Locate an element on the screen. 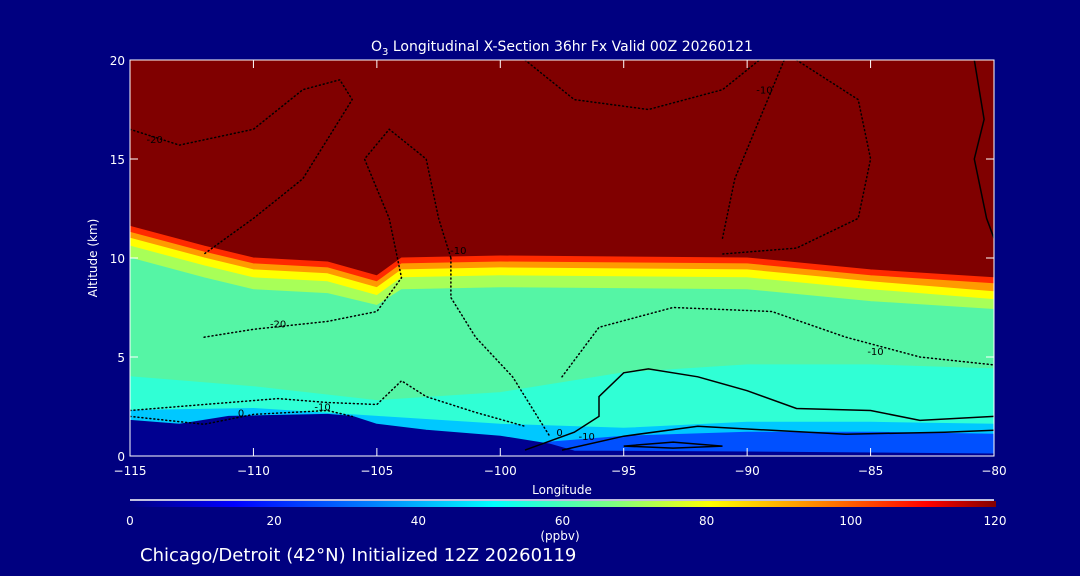  y-tick-label: 20 is located at coordinates (117, 61).